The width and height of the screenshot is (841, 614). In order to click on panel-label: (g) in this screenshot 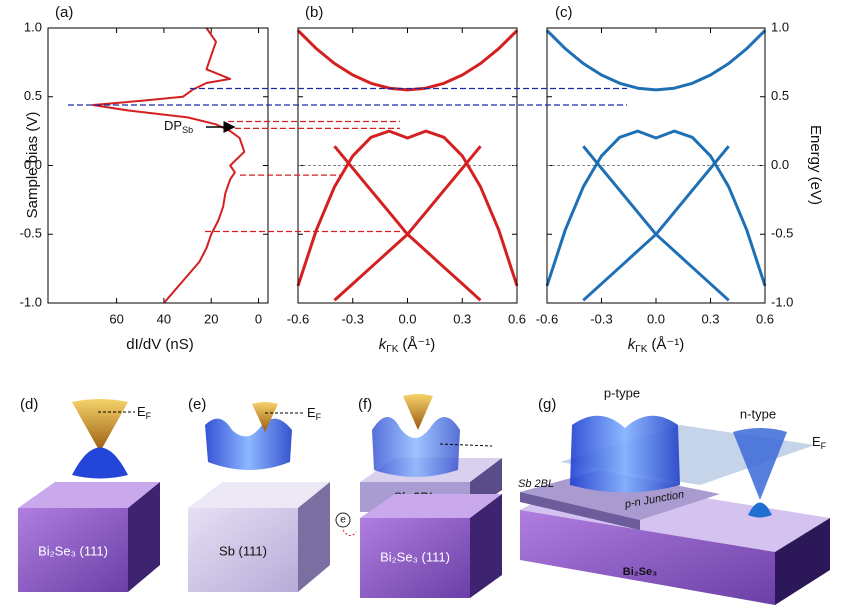, I will do `click(547, 404)`.